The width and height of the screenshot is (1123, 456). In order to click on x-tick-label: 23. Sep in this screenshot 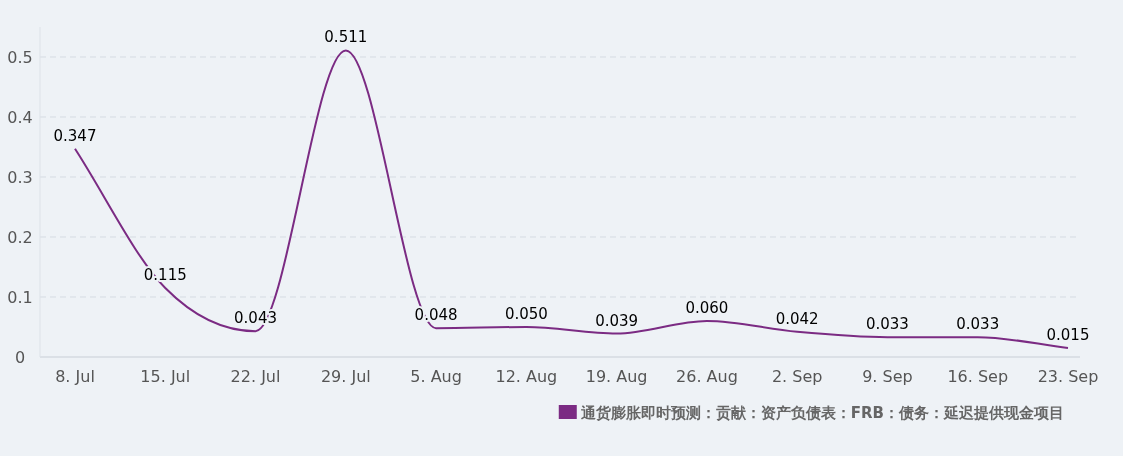, I will do `click(1068, 376)`.